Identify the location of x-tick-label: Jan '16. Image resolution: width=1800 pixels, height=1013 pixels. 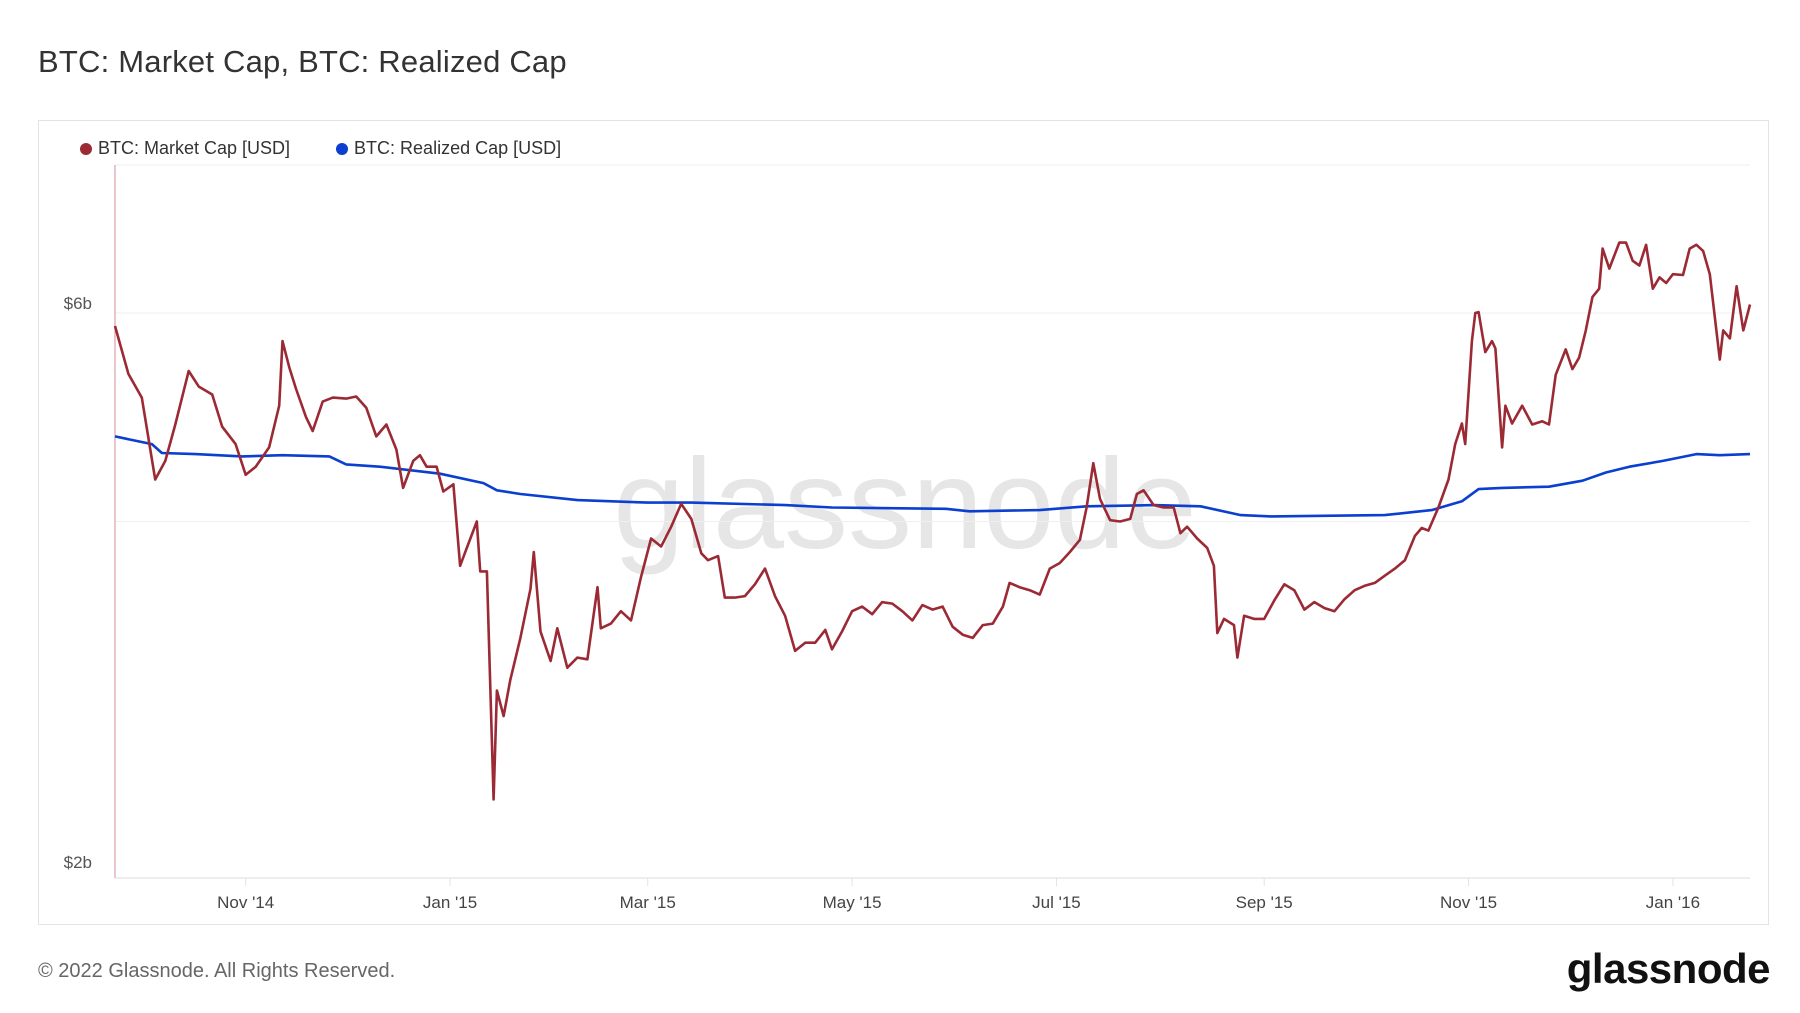
(1673, 902).